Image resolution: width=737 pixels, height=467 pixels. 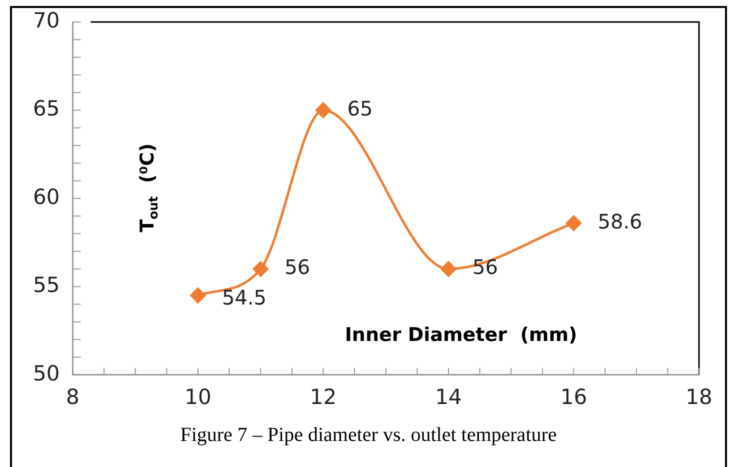 What do you see at coordinates (699, 396) in the screenshot?
I see `x-tick-label: 18` at bounding box center [699, 396].